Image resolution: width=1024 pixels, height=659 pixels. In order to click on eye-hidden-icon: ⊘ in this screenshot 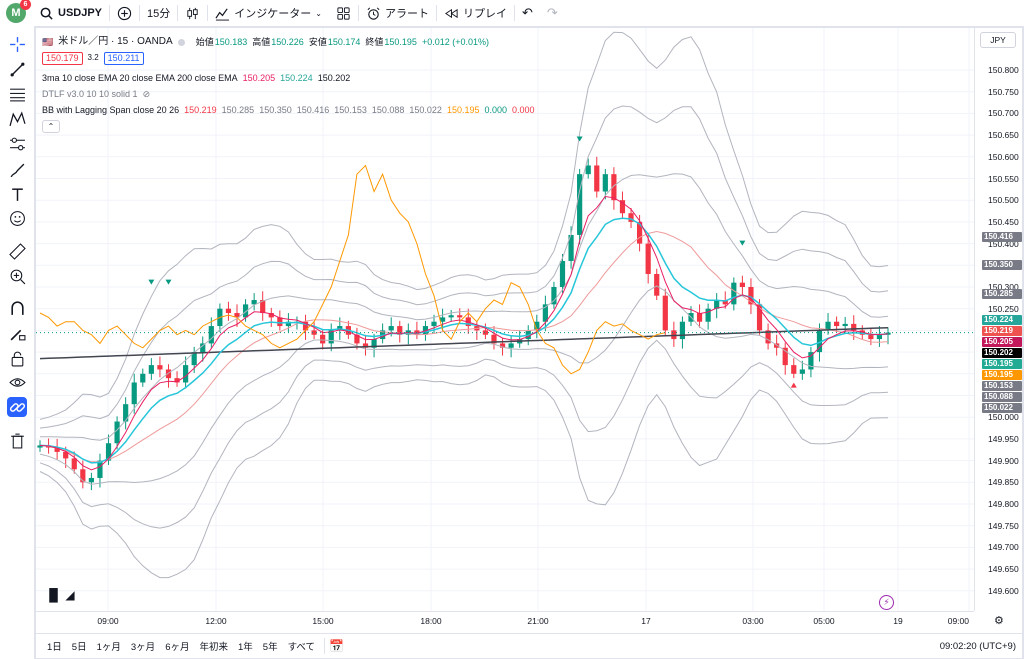, I will do `click(146, 94)`.